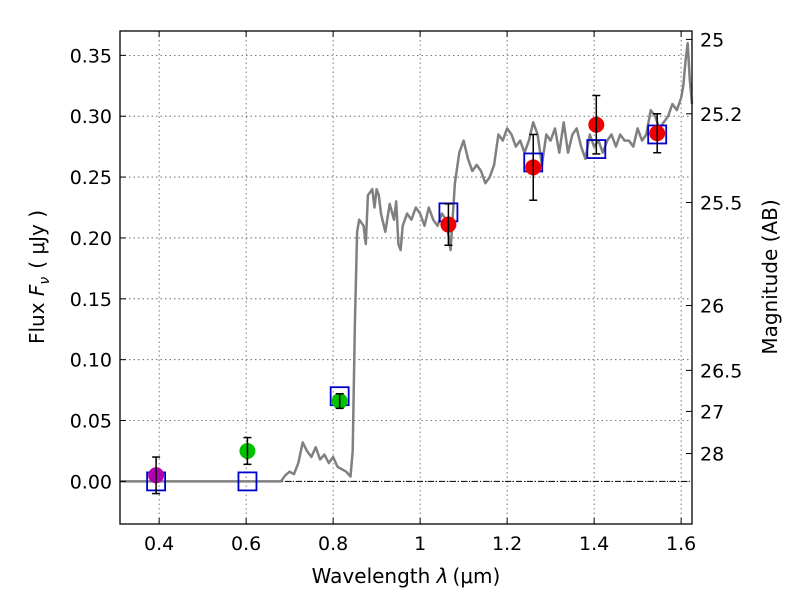 This screenshot has width=800, height=600. I want to click on right-tick-label: 26.5, so click(721, 371).